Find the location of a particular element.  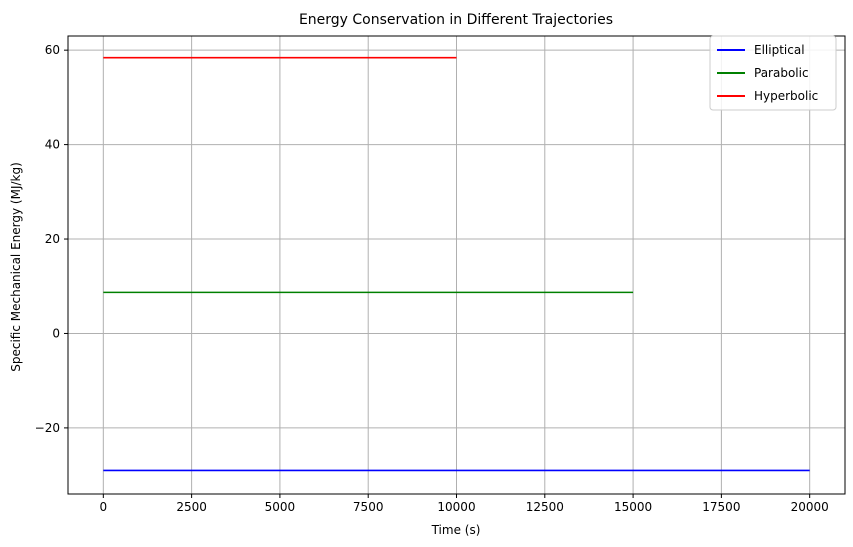

legend-label-elliptical: Elliptical is located at coordinates (779, 50).